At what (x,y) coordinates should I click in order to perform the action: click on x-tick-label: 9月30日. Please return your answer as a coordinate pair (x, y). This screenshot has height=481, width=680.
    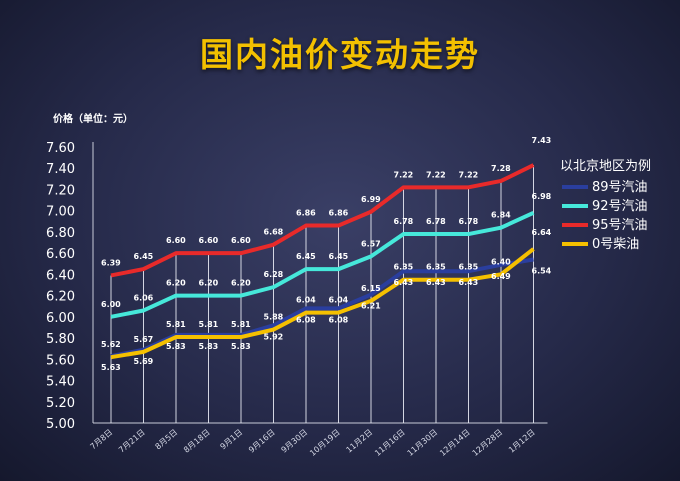
    Looking at the image, I should click on (295, 441).